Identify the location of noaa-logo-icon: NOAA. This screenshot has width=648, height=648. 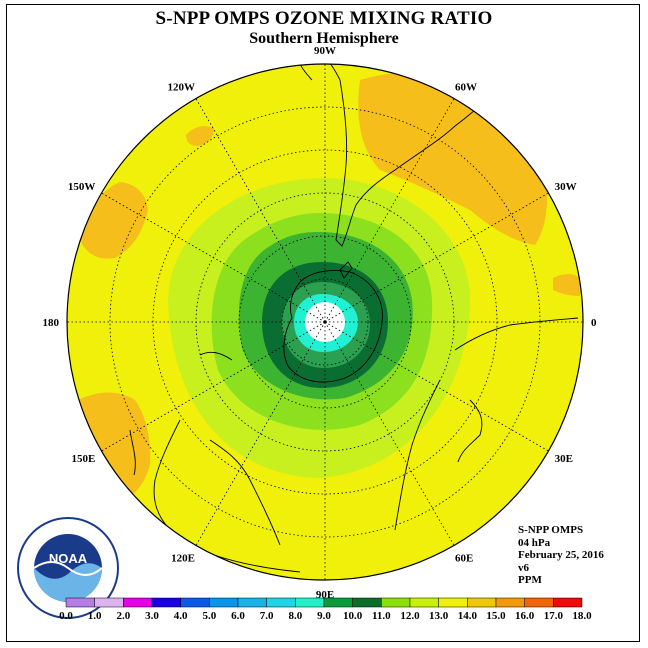
(68, 568).